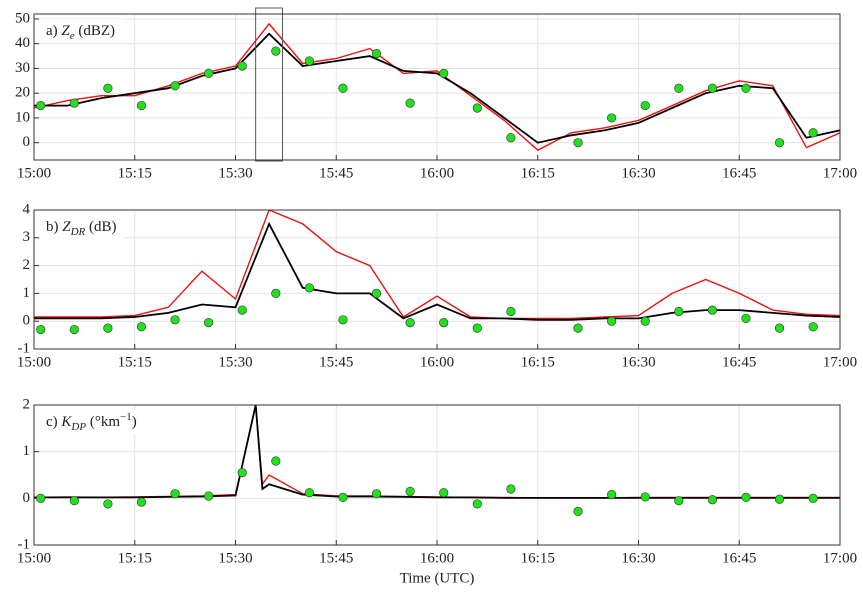 This screenshot has height=592, width=863. Describe the element at coordinates (27, 209) in the screenshot. I see `y-tick-label: 4` at that location.